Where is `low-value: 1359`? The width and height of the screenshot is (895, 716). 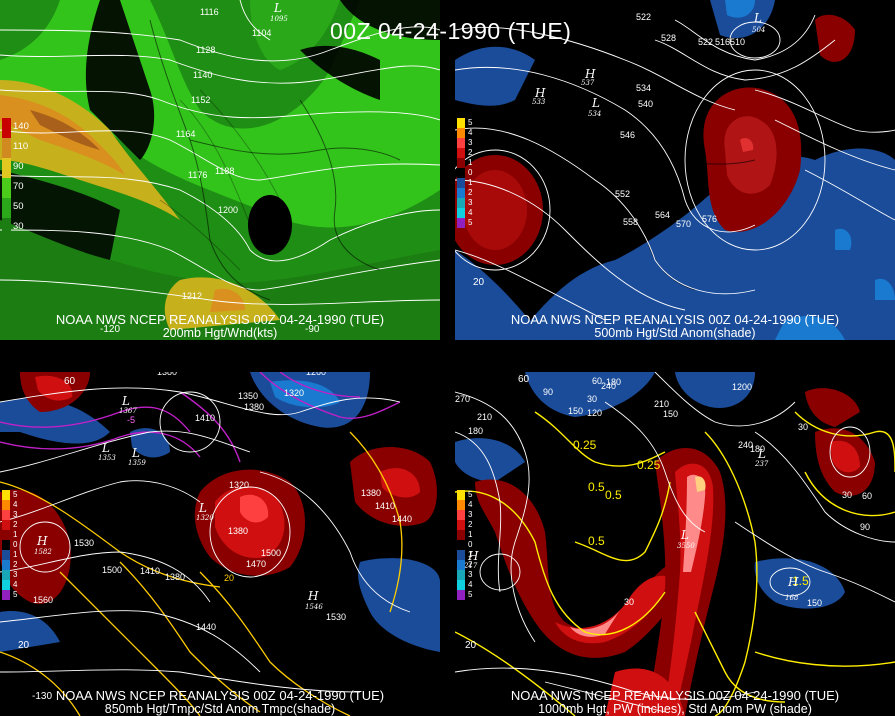
low-value: 1359 is located at coordinates (137, 463).